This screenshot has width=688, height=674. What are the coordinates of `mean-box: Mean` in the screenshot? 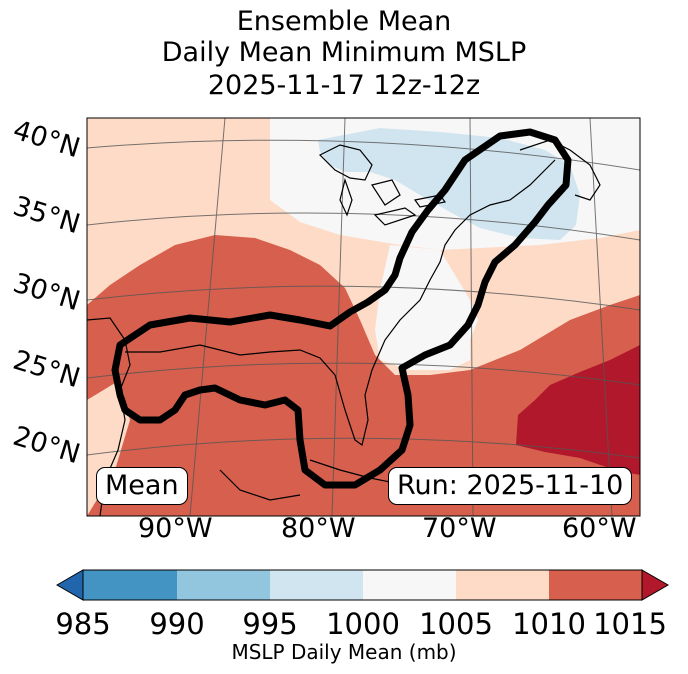 It's located at (142, 486).